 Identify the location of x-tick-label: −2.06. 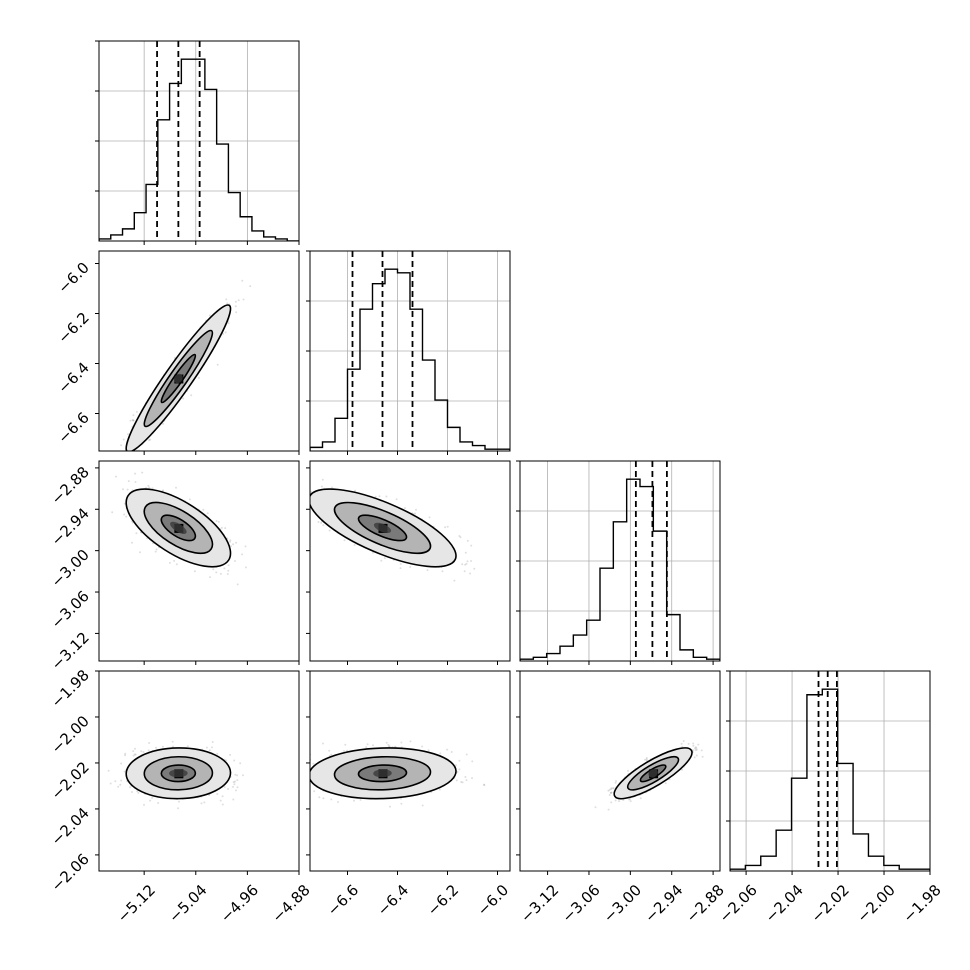
(738, 903).